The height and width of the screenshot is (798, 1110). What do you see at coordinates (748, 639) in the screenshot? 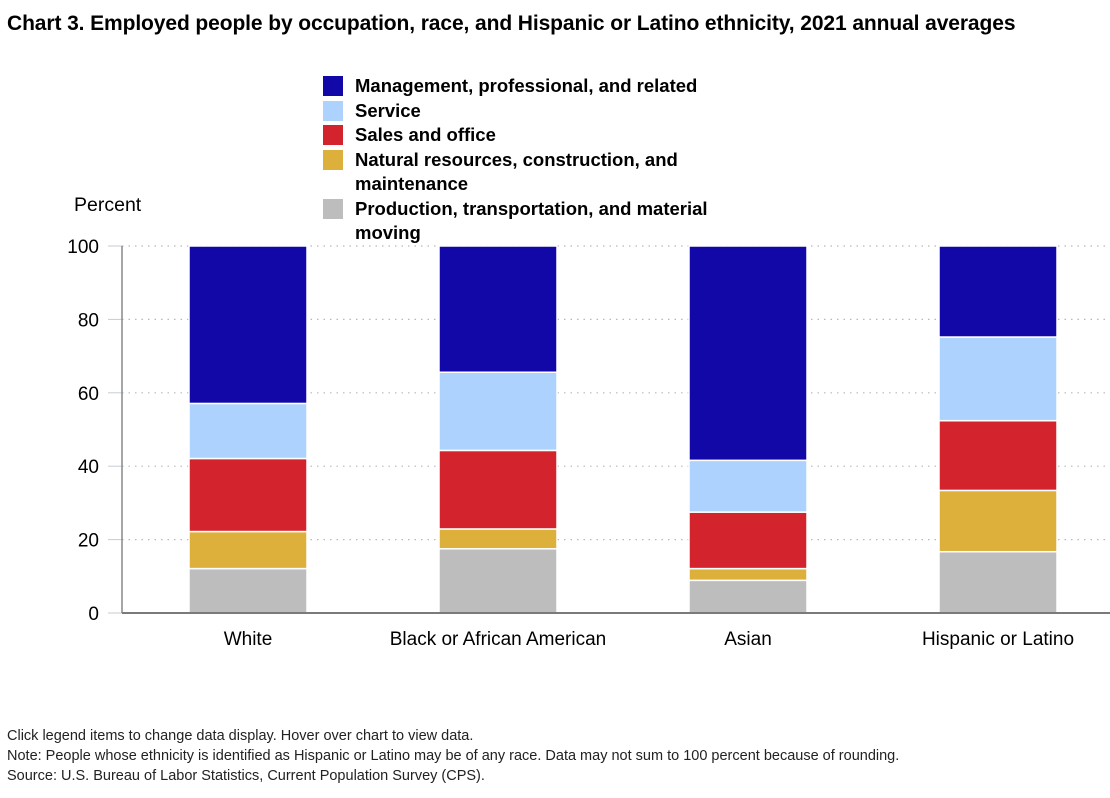
I see `x-category-label: Asian` at bounding box center [748, 639].